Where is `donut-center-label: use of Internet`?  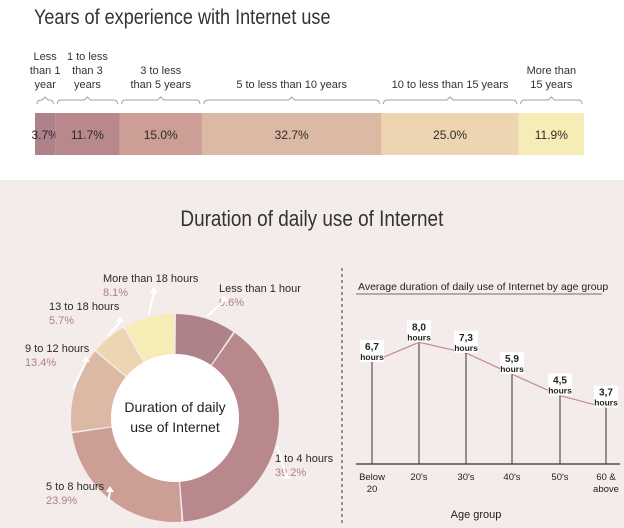 donut-center-label: use of Internet is located at coordinates (175, 427).